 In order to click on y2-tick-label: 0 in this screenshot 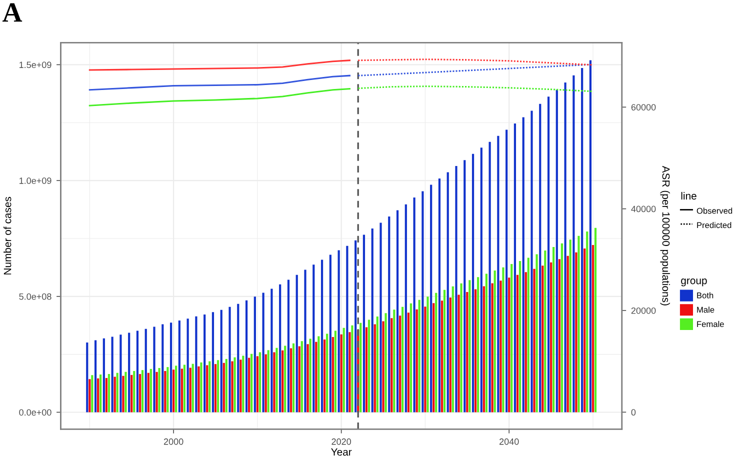, I will do `click(633, 412)`.